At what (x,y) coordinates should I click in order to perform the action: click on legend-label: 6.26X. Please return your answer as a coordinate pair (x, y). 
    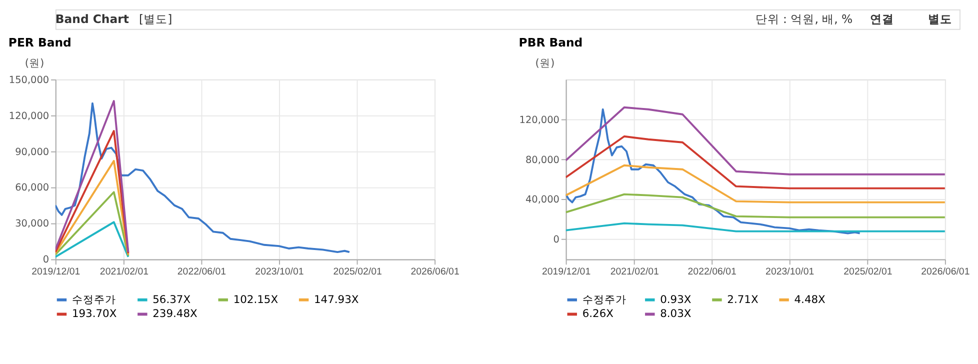
    Looking at the image, I should click on (598, 313).